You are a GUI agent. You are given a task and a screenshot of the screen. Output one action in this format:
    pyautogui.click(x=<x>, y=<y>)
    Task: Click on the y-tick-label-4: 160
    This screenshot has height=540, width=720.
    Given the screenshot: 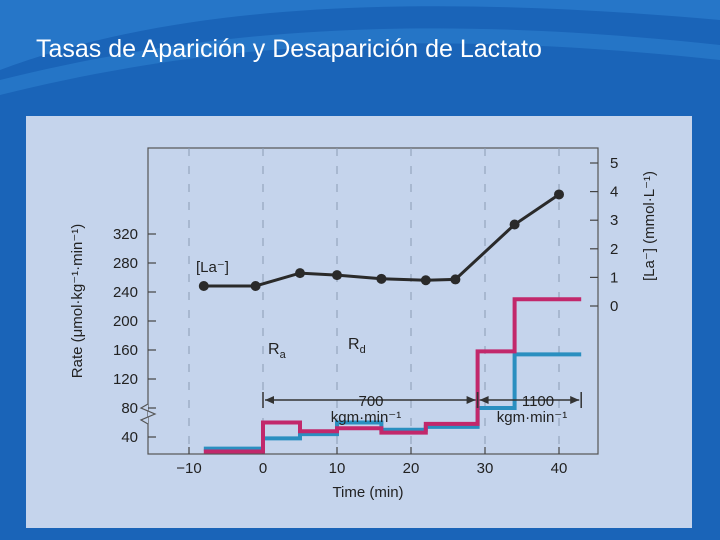 What is the action you would take?
    pyautogui.click(x=125, y=350)
    